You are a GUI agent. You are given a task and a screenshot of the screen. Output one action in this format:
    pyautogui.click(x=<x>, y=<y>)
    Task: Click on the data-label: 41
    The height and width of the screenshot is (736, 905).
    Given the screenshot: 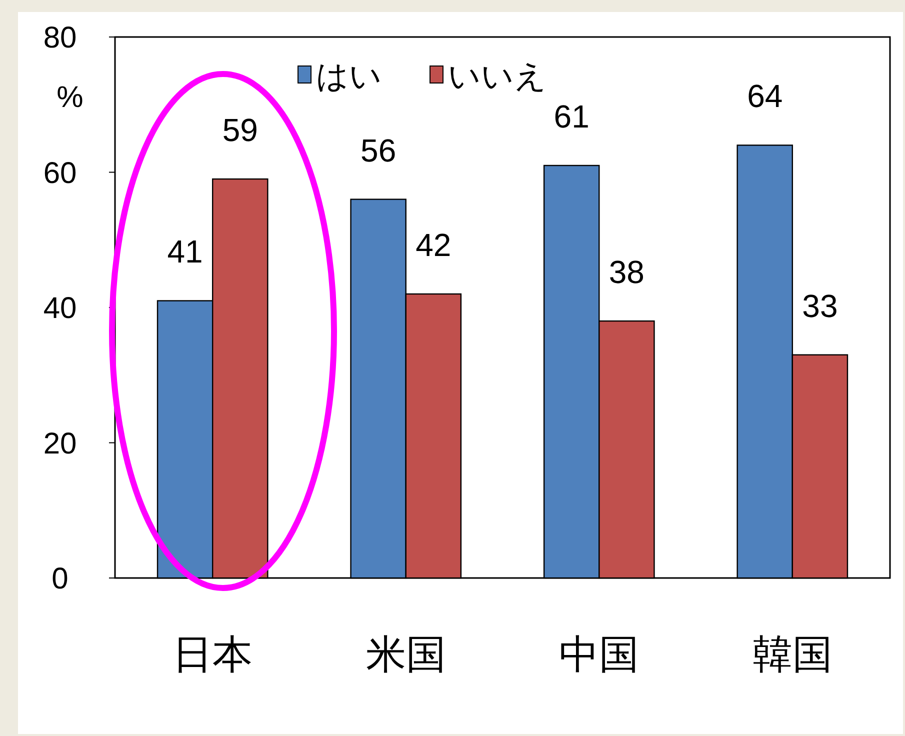 What is the action you would take?
    pyautogui.click(x=185, y=252)
    